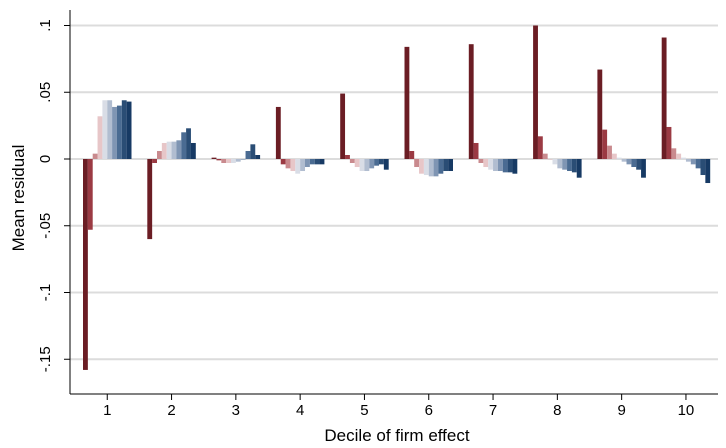  What do you see at coordinates (18, 198) in the screenshot?
I see `y-axis-title: Mean residual` at bounding box center [18, 198].